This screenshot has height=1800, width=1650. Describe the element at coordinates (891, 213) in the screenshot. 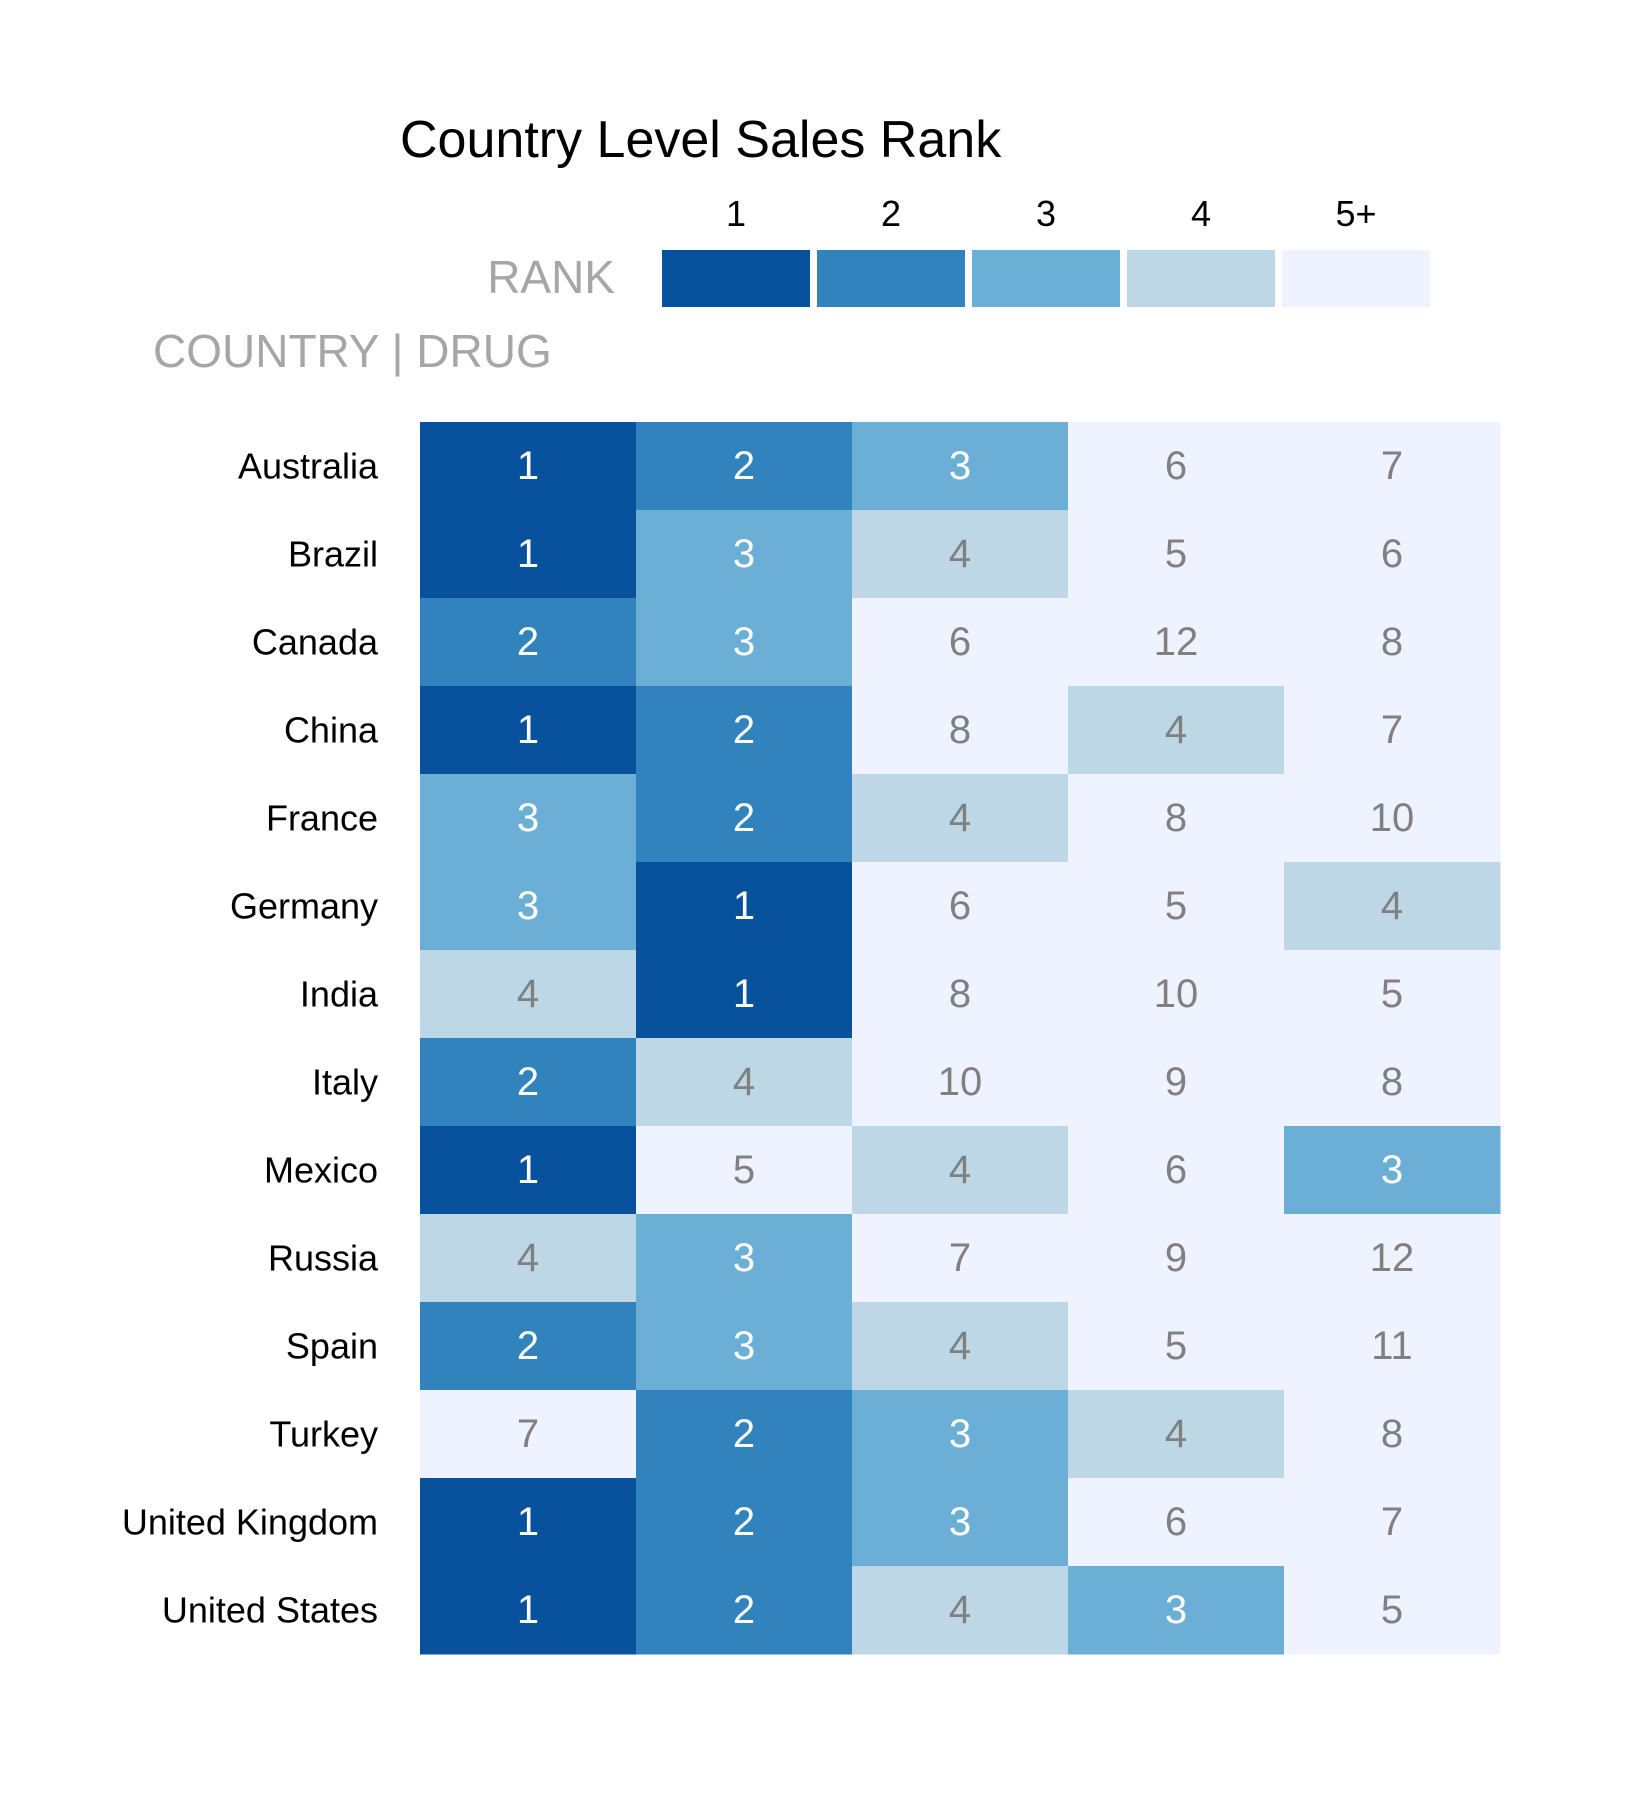

I see `legend-label: 2` at that location.